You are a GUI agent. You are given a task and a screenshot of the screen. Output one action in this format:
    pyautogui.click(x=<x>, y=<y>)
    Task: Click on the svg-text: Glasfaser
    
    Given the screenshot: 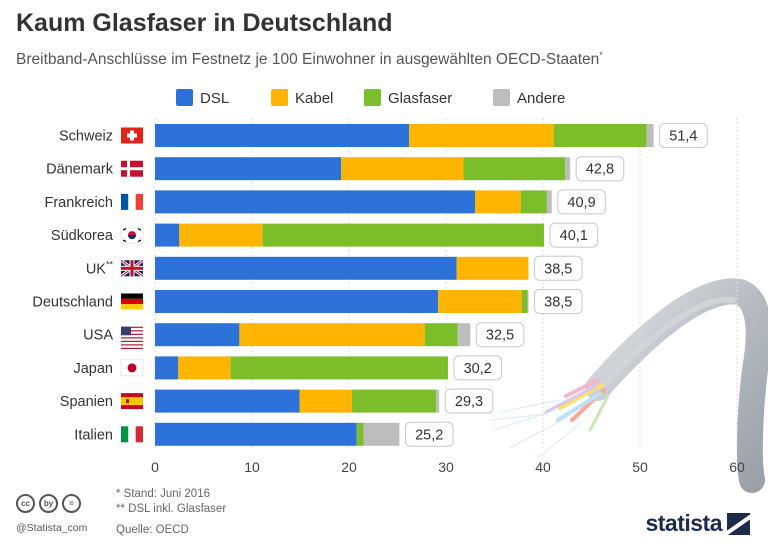 What is the action you would take?
    pyautogui.click(x=420, y=98)
    